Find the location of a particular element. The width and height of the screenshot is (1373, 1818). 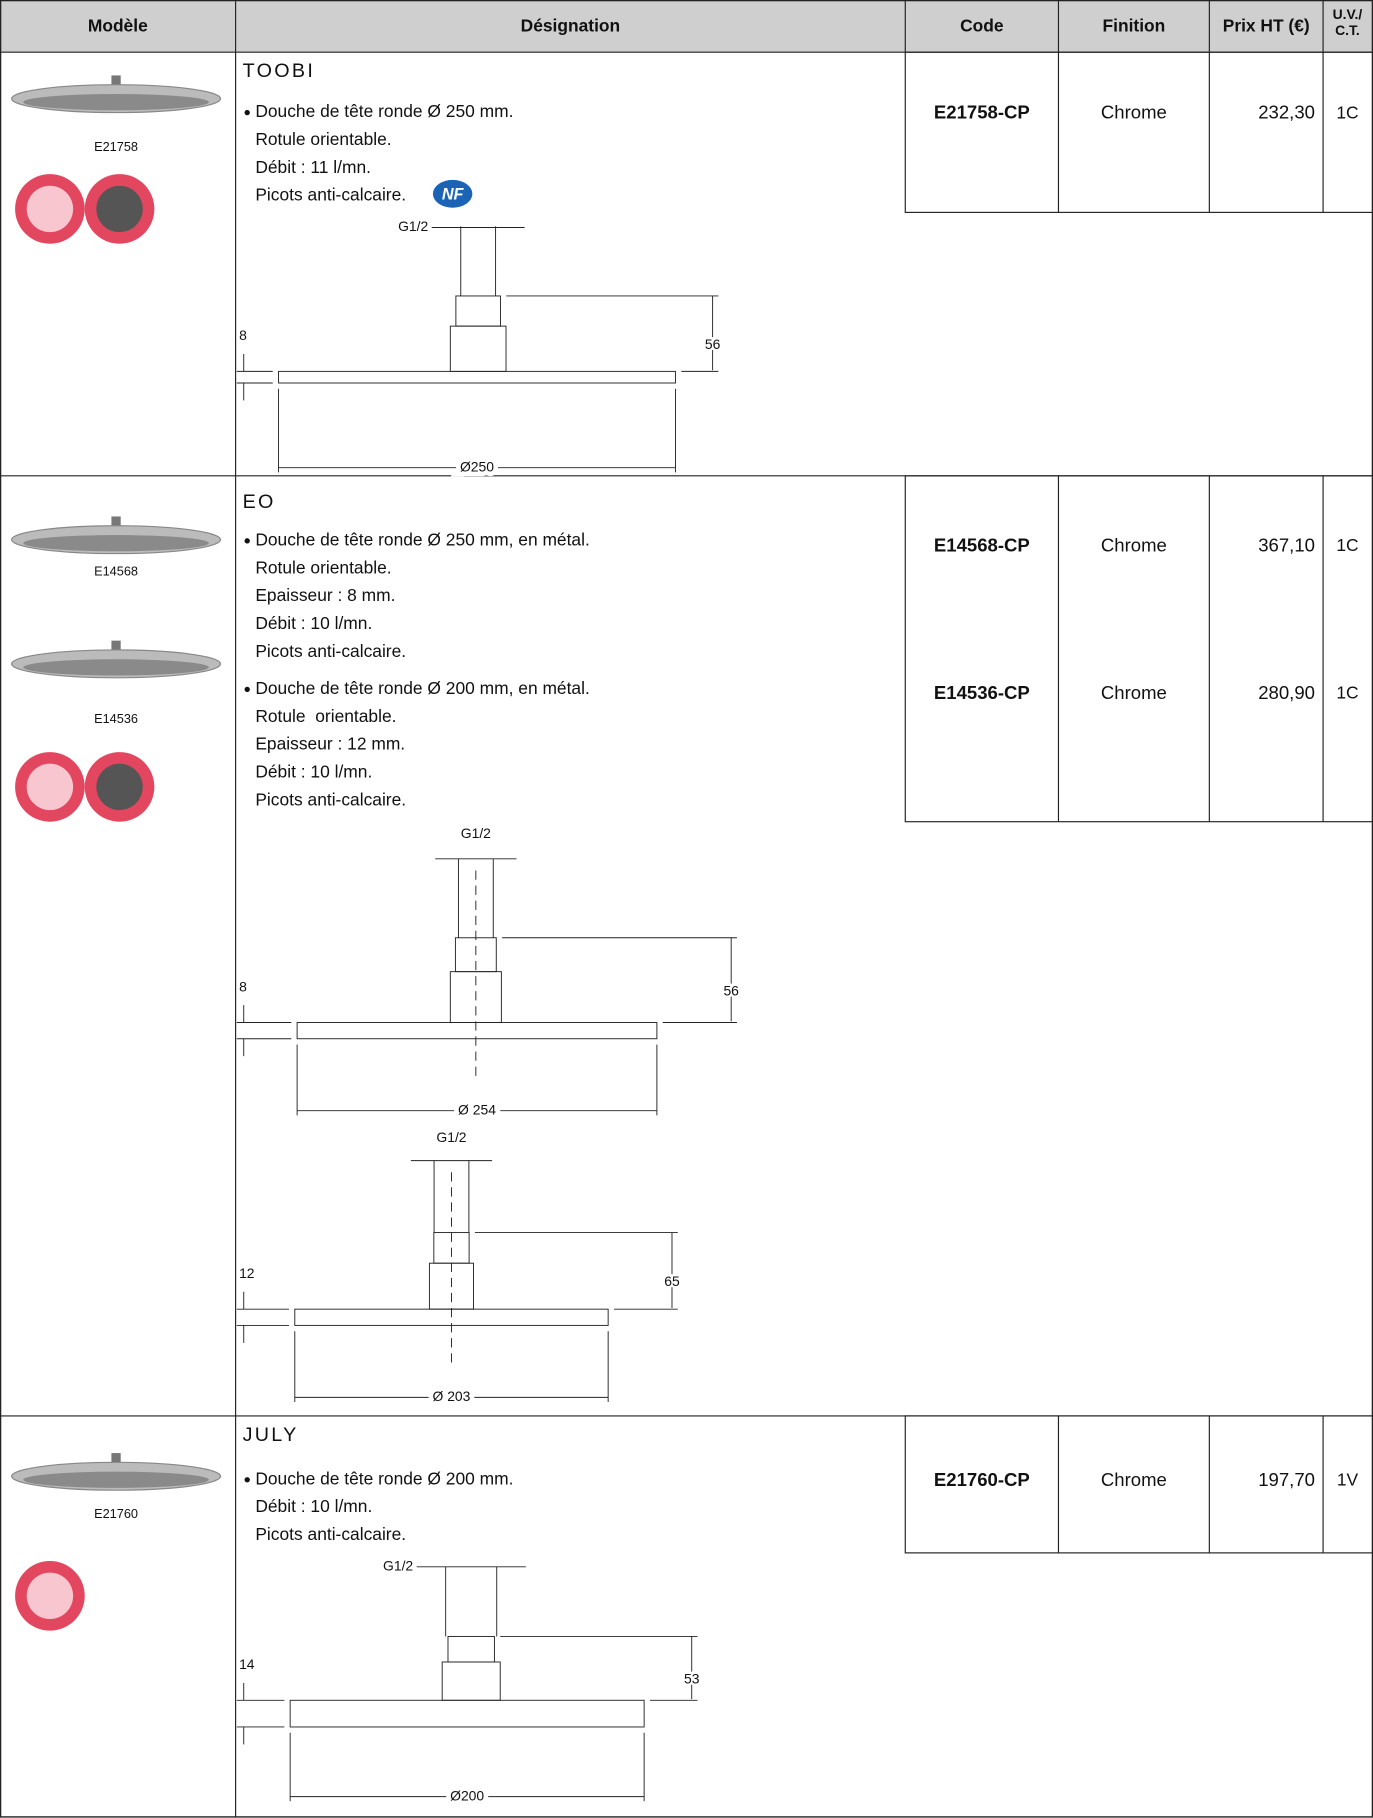

model-label: E14536 is located at coordinates (116, 718).